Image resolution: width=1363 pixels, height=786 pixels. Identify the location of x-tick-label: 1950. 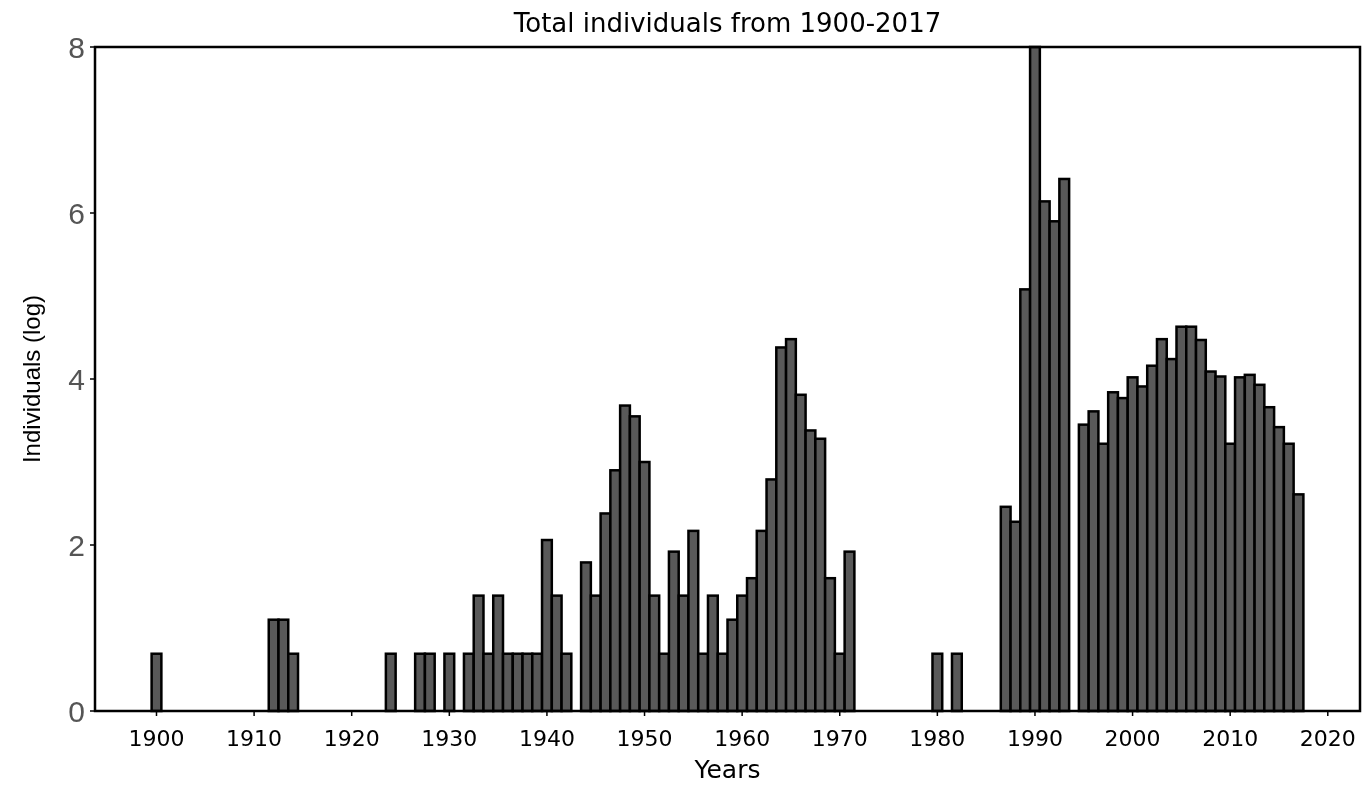
(644, 738).